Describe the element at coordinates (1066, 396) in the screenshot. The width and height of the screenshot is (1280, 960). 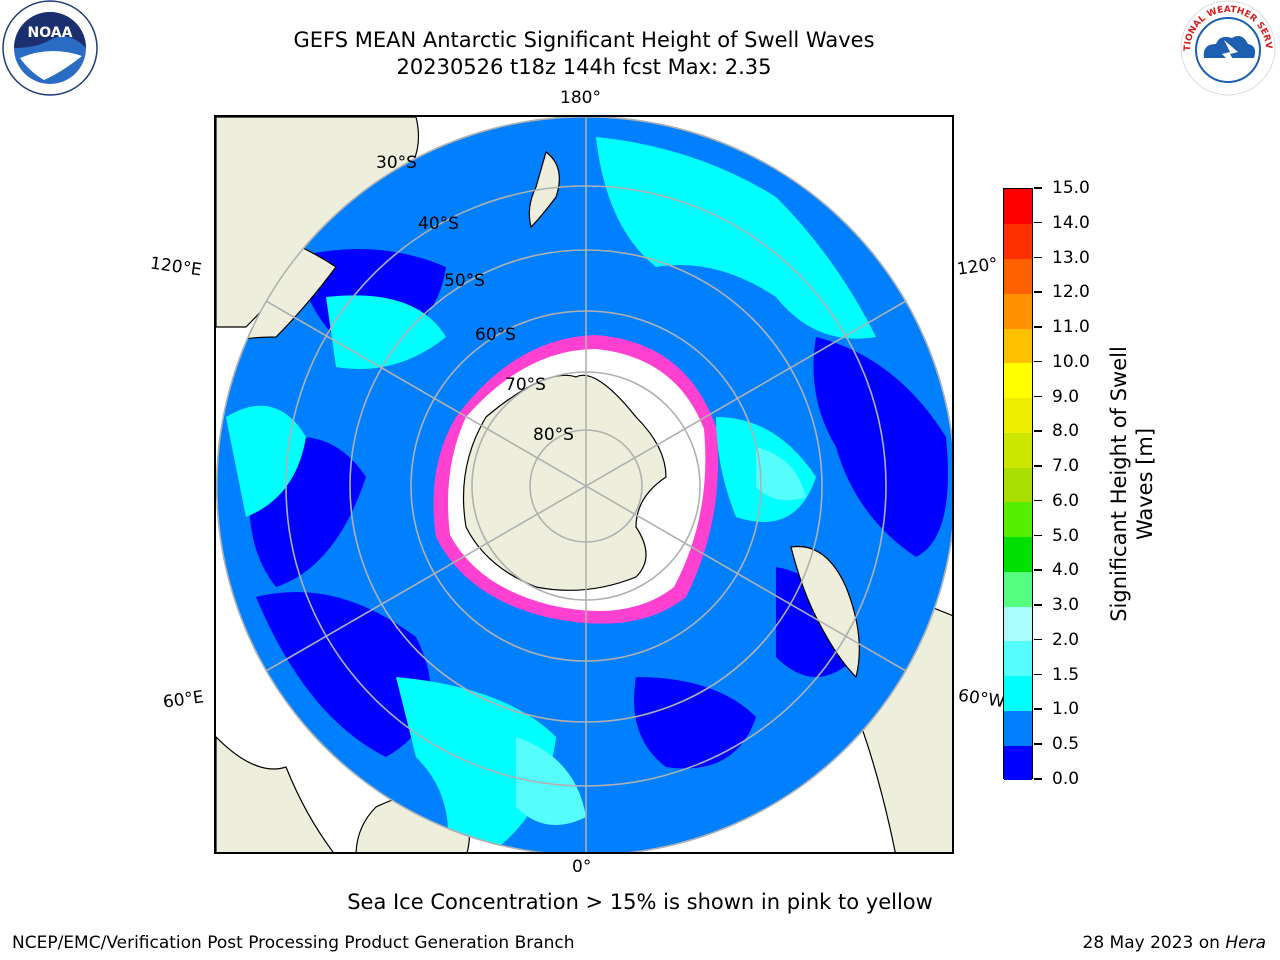
I see `colorbar-tick-label: 9.0` at that location.